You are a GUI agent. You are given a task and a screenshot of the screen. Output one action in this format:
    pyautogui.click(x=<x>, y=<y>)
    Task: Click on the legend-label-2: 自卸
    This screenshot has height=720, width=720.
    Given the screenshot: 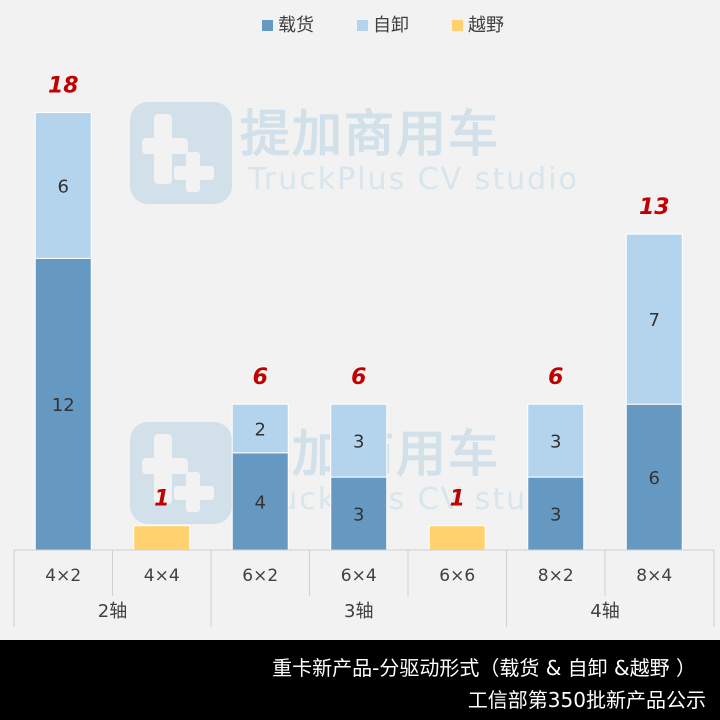 What is the action you would take?
    pyautogui.click(x=391, y=25)
    